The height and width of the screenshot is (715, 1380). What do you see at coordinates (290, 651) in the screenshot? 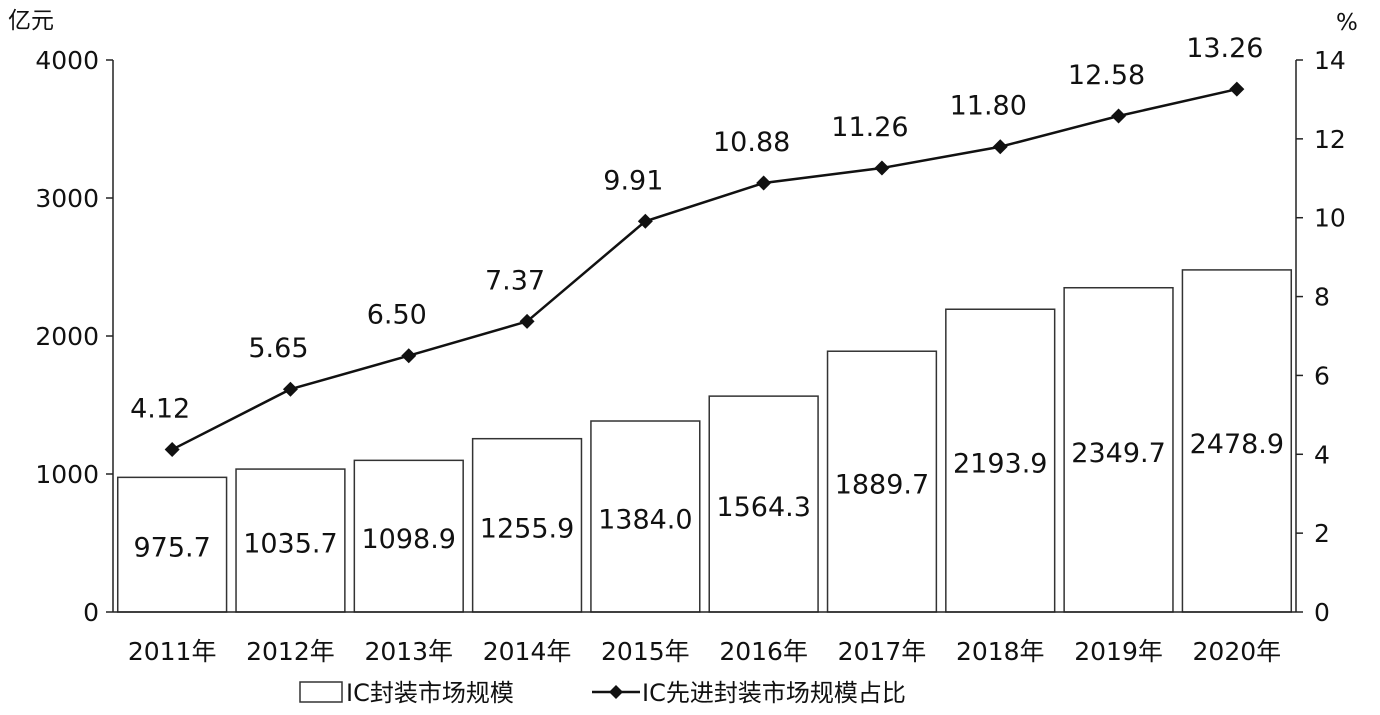
I see `x-category-label: 2012年` at bounding box center [290, 651].